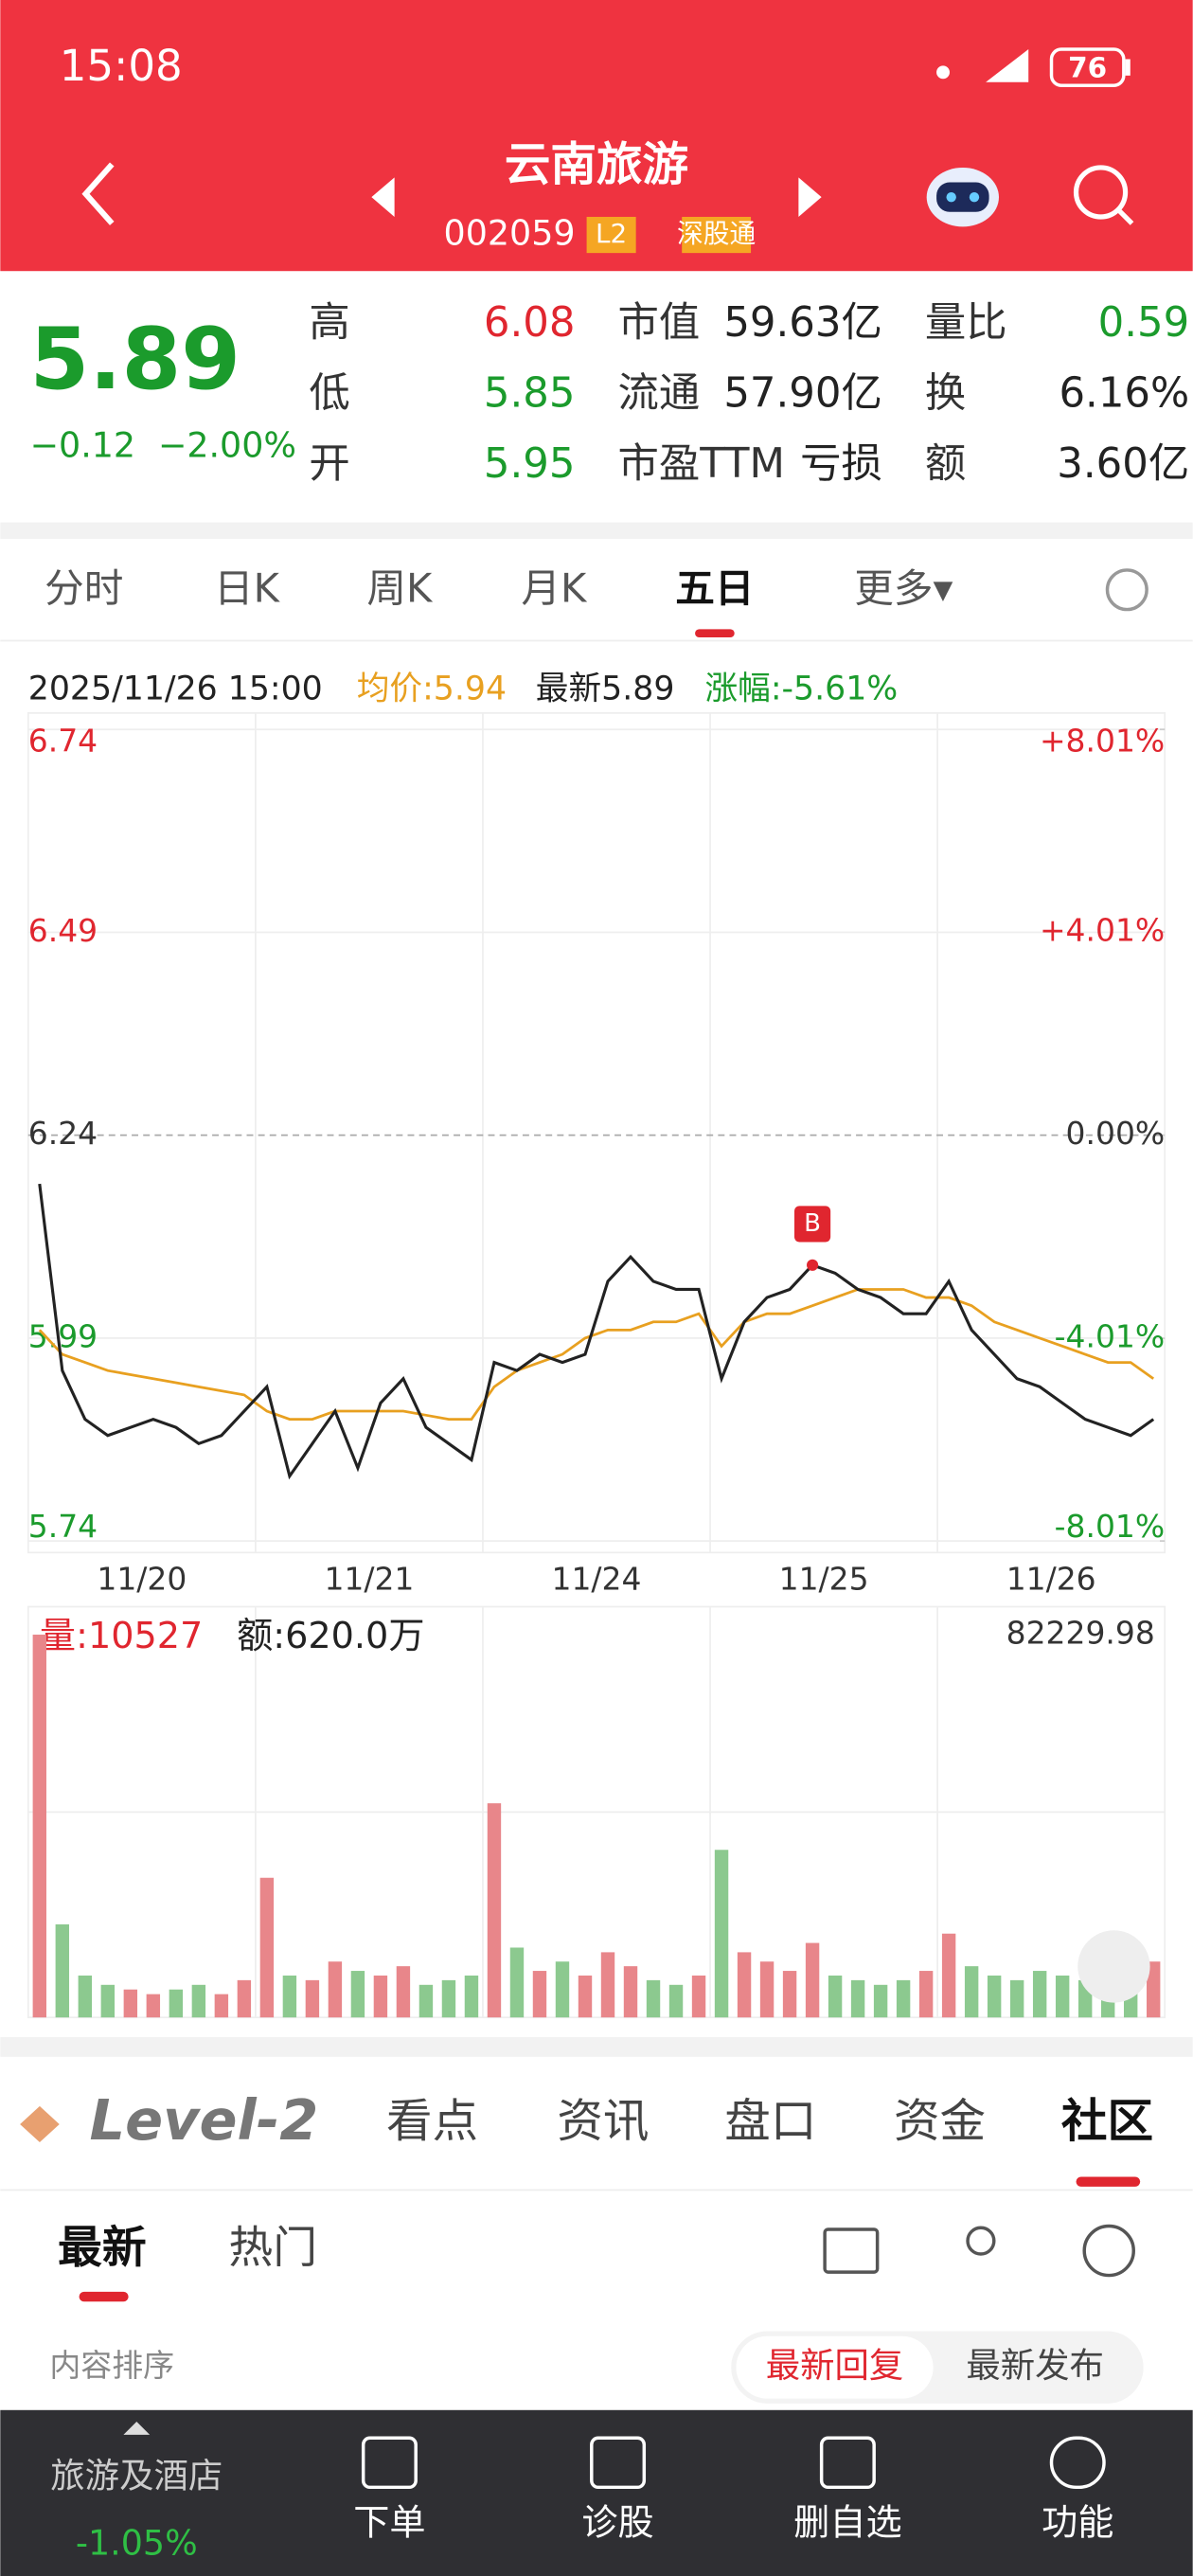 The image size is (1193, 2576). What do you see at coordinates (824, 1578) in the screenshot?
I see `x-tick-label: 11/25` at bounding box center [824, 1578].